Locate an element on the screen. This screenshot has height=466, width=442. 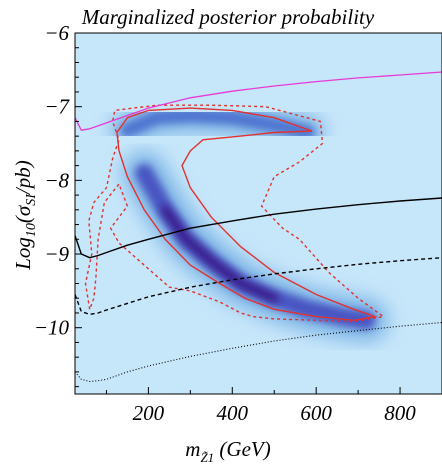
curve-black-dashed is located at coordinates (258, 286).